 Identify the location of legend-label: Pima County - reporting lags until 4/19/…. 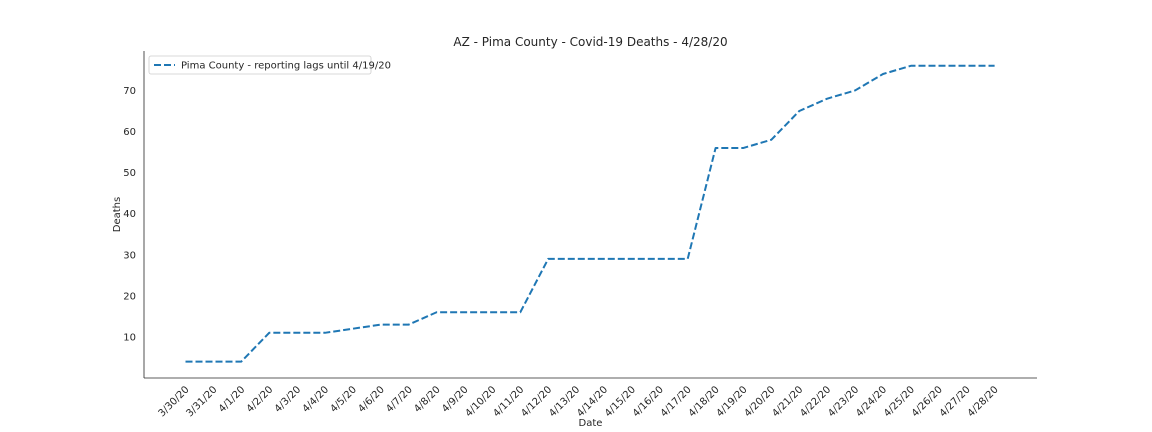
(286, 66).